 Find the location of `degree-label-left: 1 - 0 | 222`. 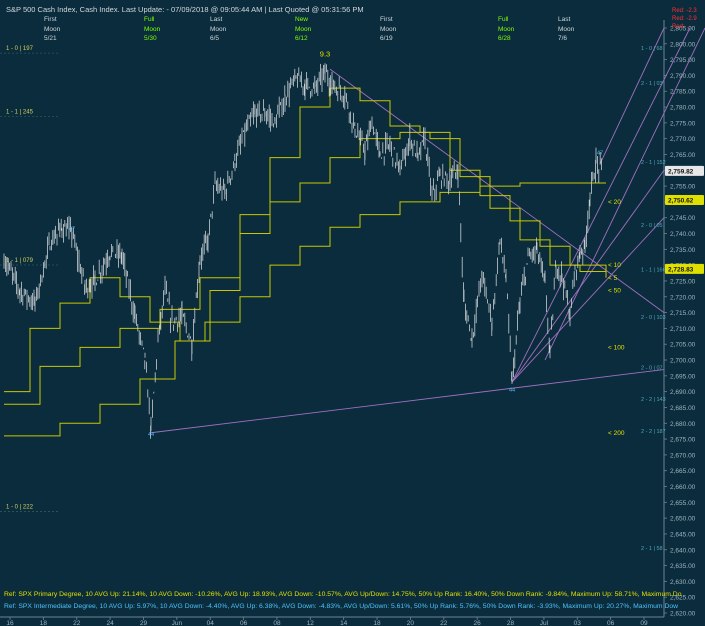

degree-label-left: 1 - 0 | 222 is located at coordinates (20, 508).